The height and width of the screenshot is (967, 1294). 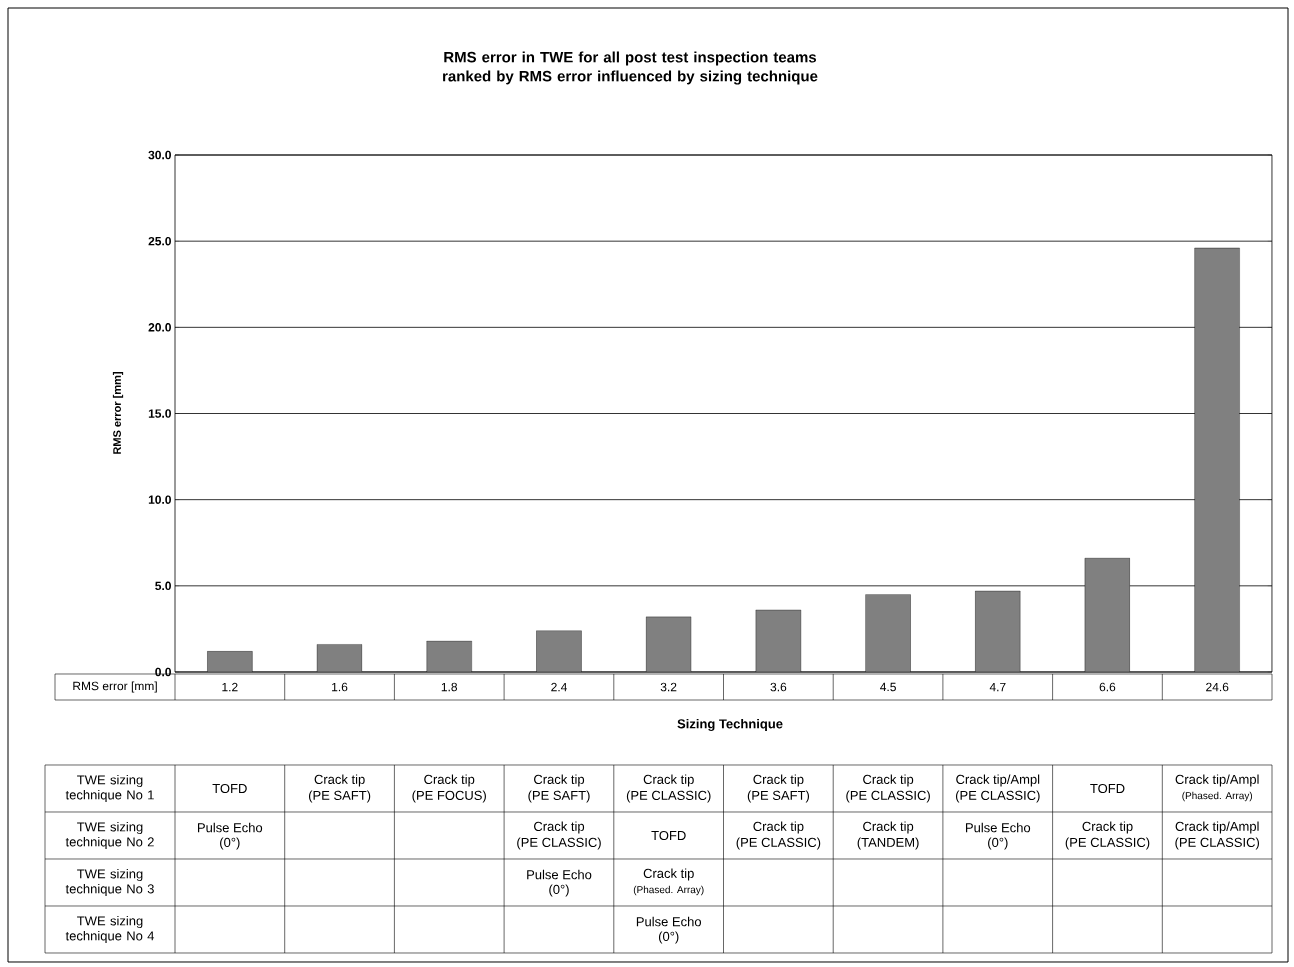 What do you see at coordinates (159, 499) in the screenshot?
I see `y-tick-label: 10.0` at bounding box center [159, 499].